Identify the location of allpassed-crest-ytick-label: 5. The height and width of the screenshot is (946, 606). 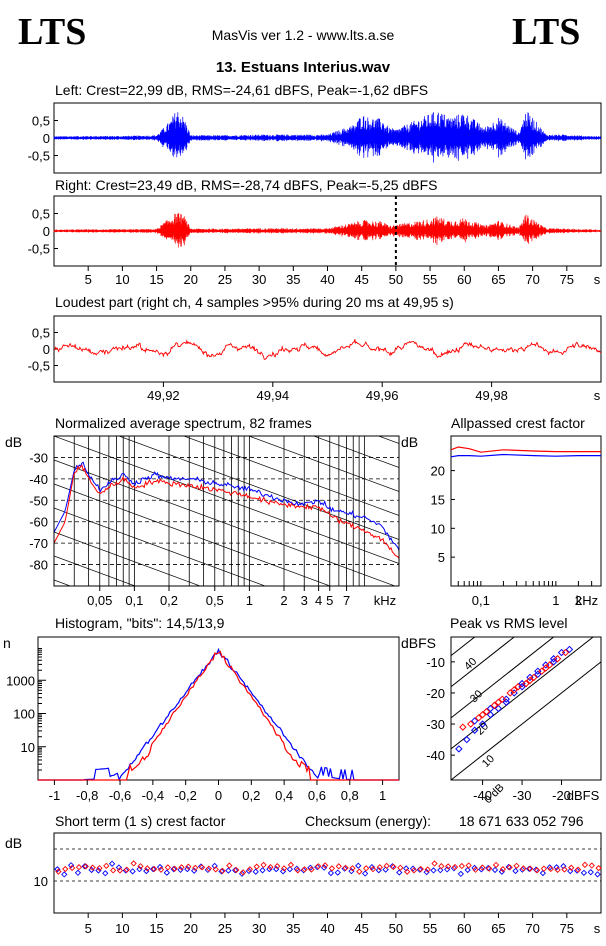
(441, 557).